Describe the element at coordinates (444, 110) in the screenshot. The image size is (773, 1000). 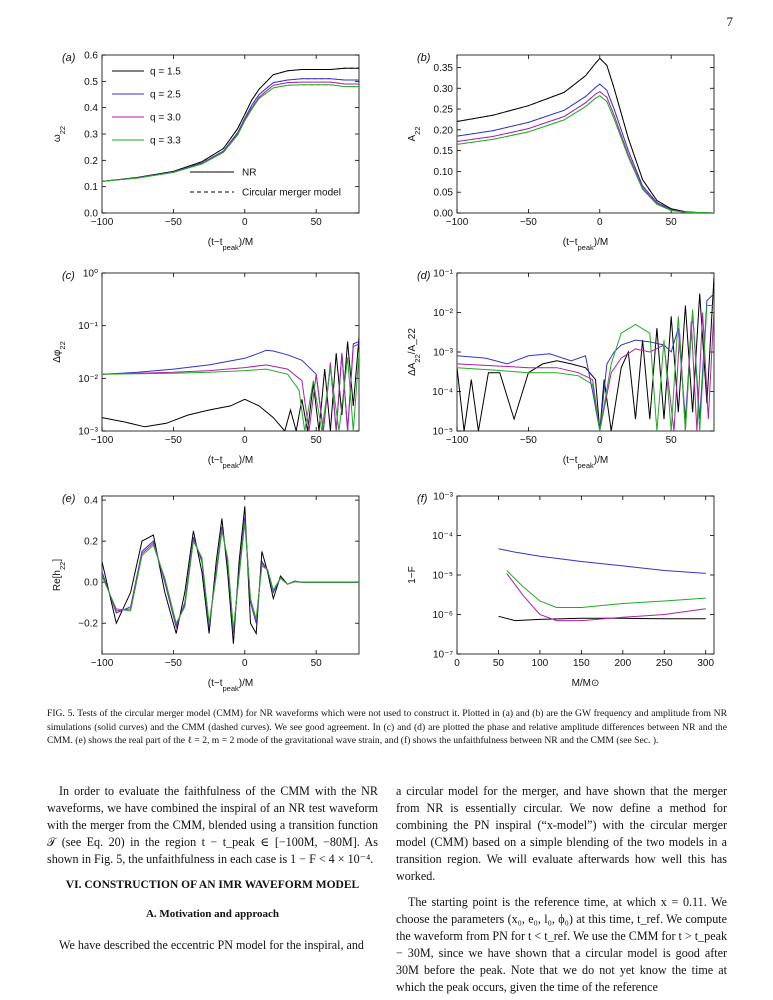
I see `y-tick-label: 0.25` at that location.